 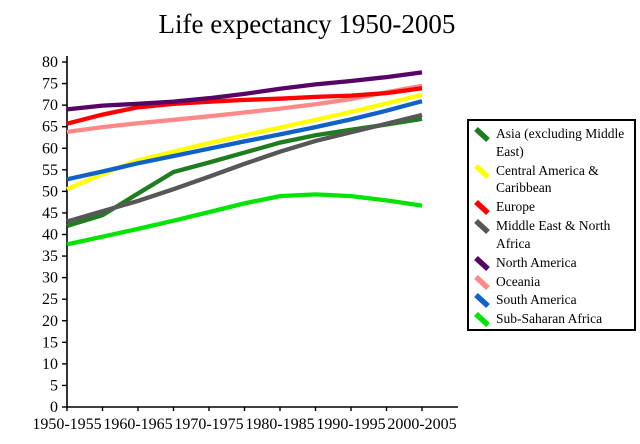 I want to click on legend-item: Oceania, so click(x=552, y=282).